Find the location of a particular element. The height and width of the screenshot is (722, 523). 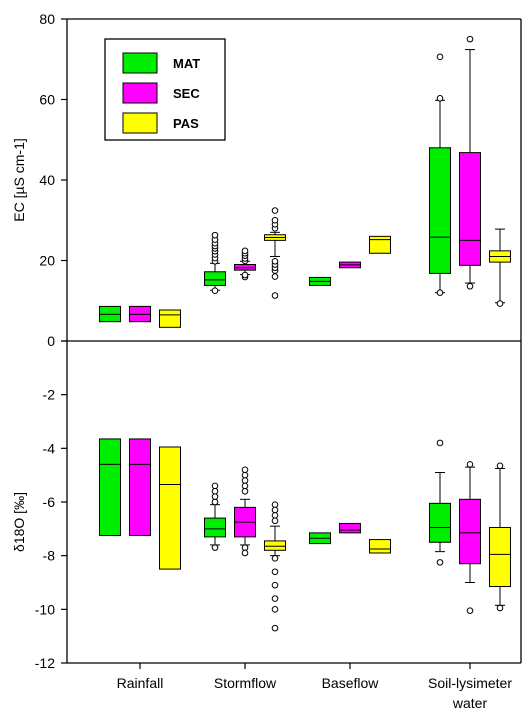

legend-swatch-pas is located at coordinates (140, 123).